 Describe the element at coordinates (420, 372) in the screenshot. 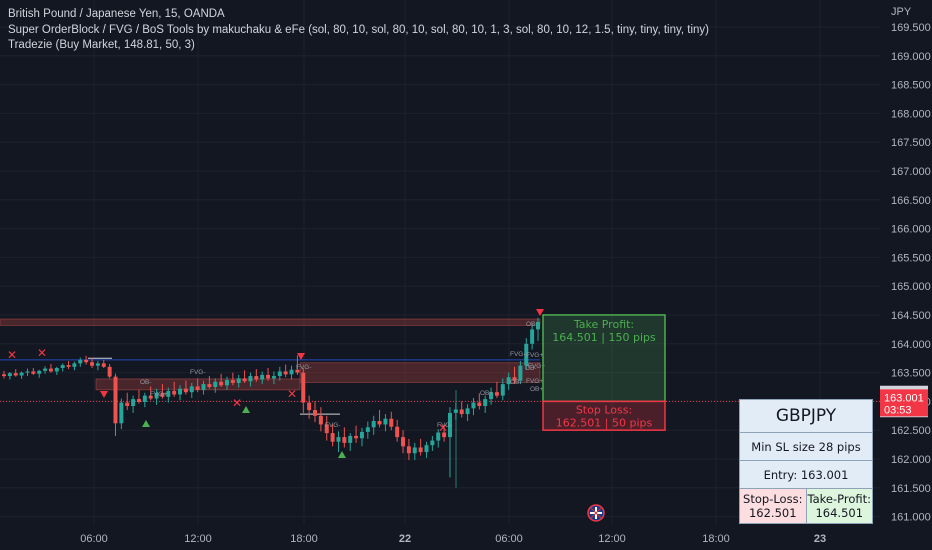

I see `order-block-zone` at that location.